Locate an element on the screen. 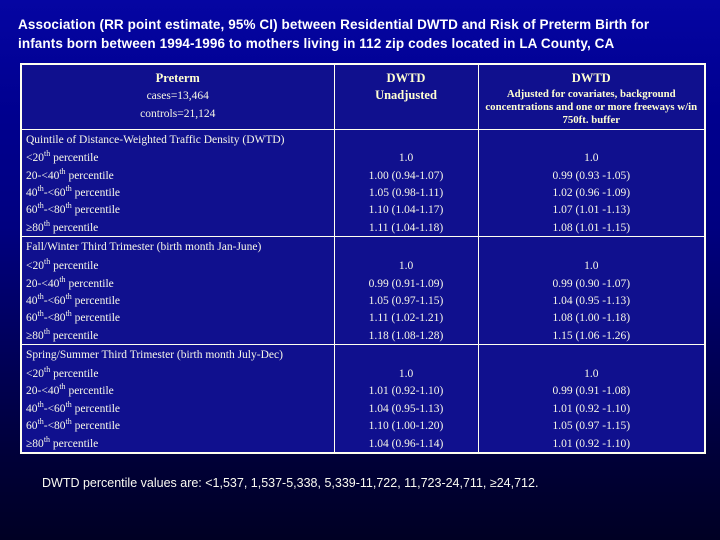 This screenshot has width=720, height=540. adjusted-value: 1.08 (1.01 -1.15) is located at coordinates (591, 228).